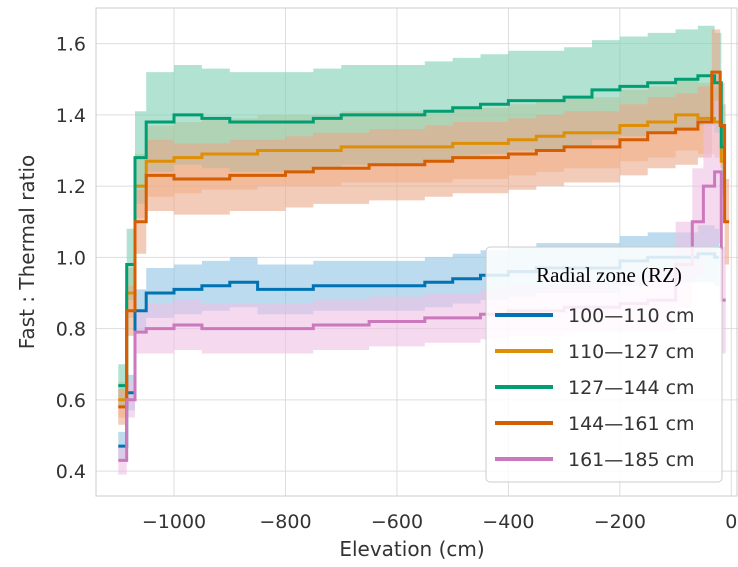 The image size is (738, 567). I want to click on x-tick-label: −400, so click(508, 522).